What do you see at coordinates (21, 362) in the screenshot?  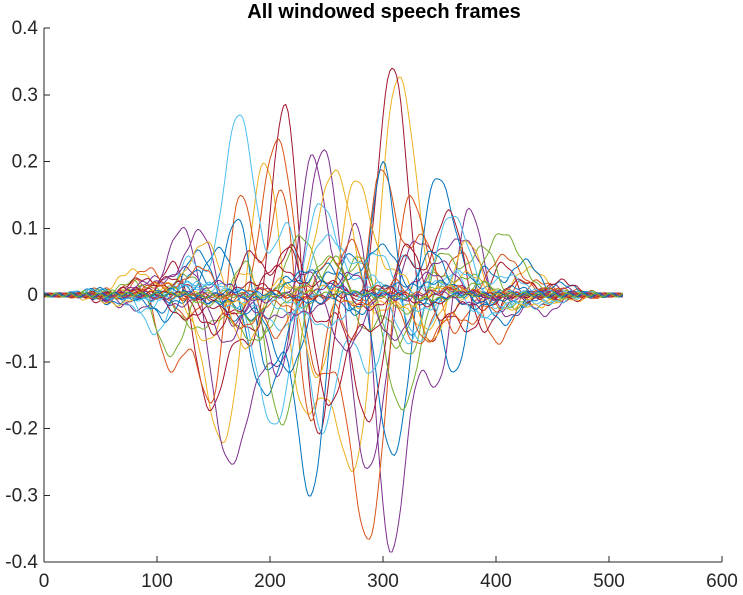 I see `y-tick-label: -0.1` at bounding box center [21, 362].